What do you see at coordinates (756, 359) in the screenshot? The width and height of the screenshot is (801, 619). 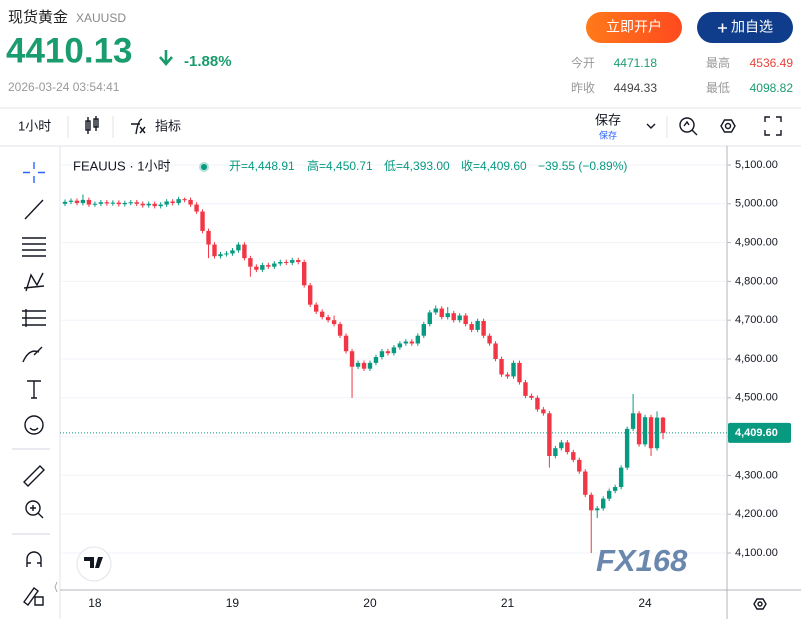 I see `y-tick-label: 4,600.00` at bounding box center [756, 359].